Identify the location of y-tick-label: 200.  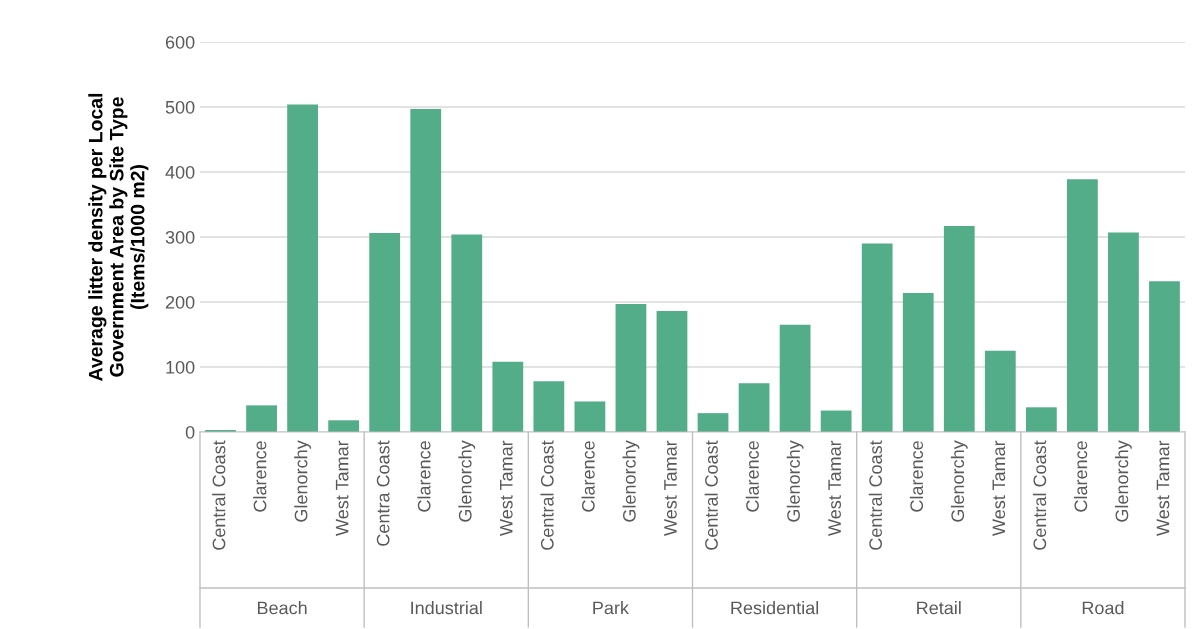
(180, 302).